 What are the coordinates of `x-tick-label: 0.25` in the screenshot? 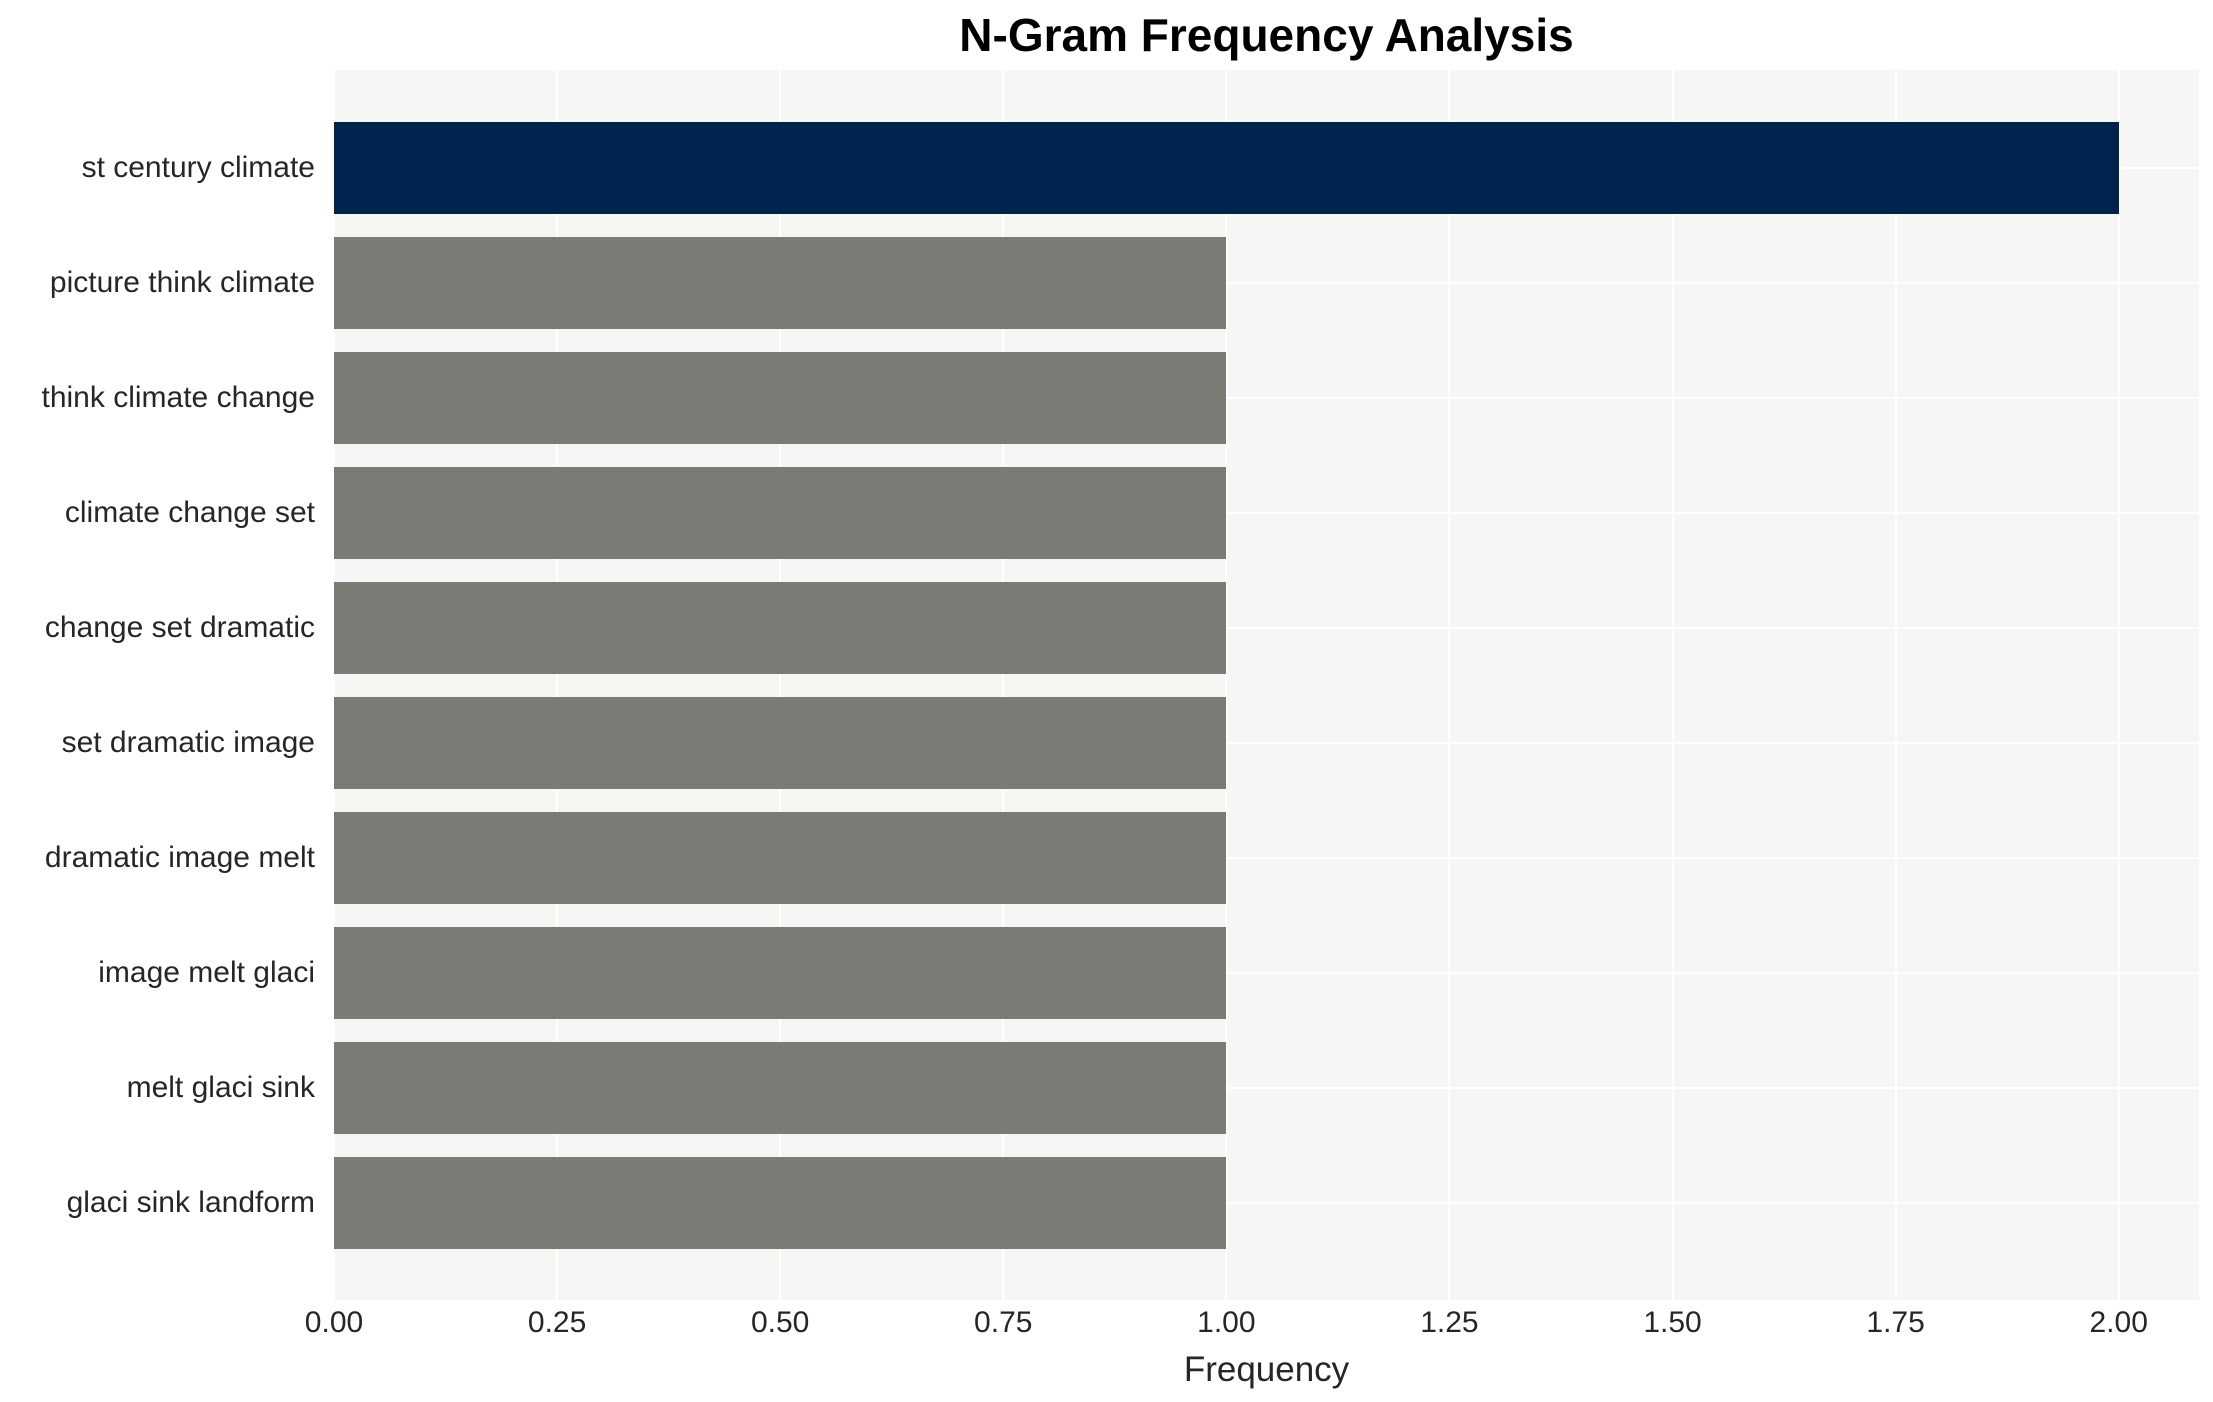 It's located at (557, 1322).